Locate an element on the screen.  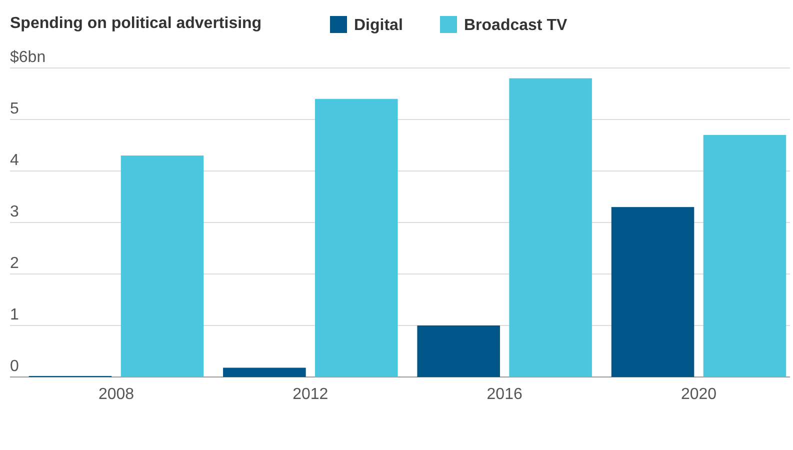
y-tick-label: 4 is located at coordinates (14, 160).